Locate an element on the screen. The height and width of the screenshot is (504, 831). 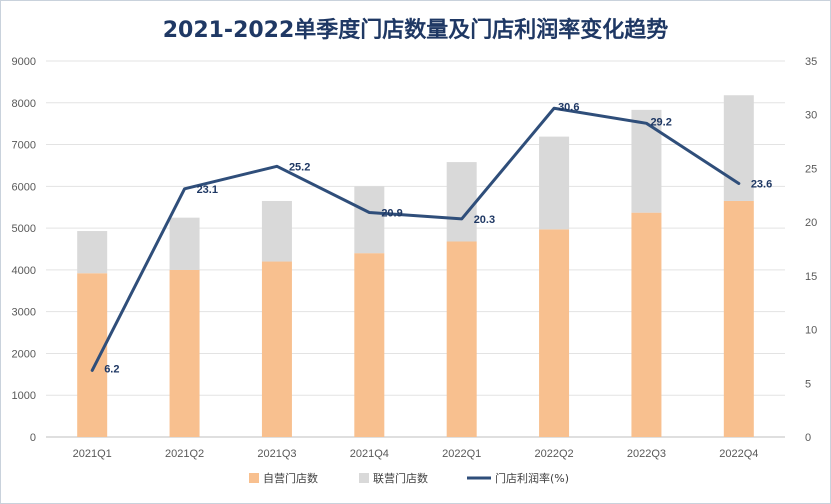
profit-rate-label: 20.3 is located at coordinates (484, 220).